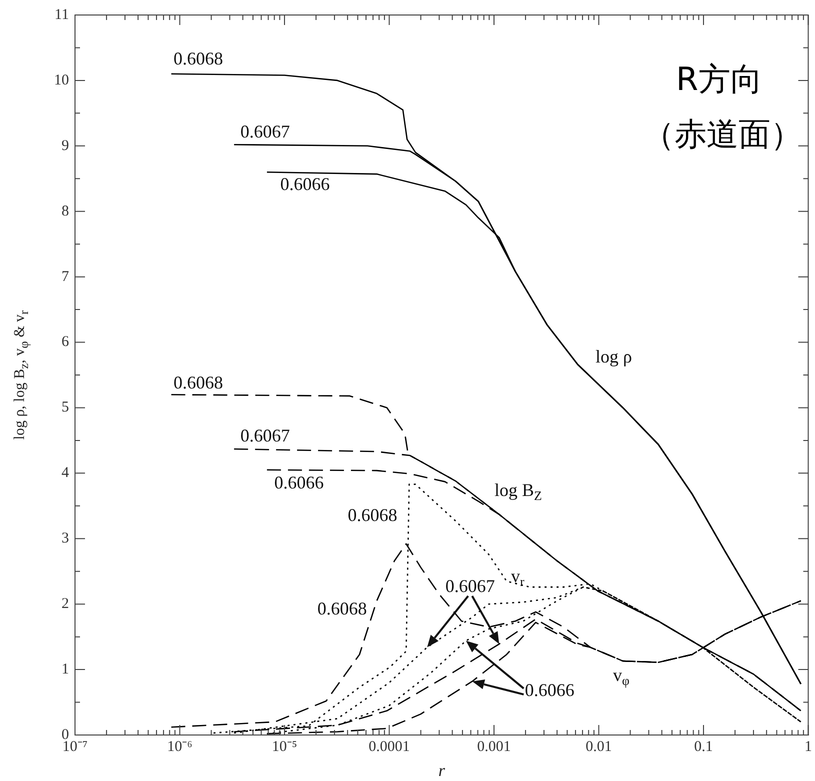 The width and height of the screenshot is (815, 781). What do you see at coordinates (65, 146) in the screenshot?
I see `y-tick-label: 9` at bounding box center [65, 146].